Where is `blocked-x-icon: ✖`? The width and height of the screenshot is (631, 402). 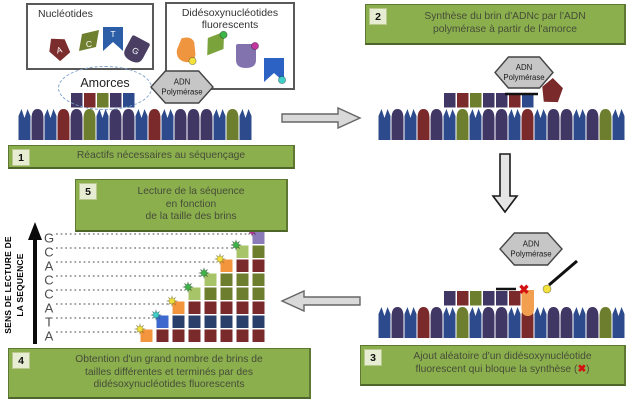
blocked-x-icon: ✖ is located at coordinates (582, 369).